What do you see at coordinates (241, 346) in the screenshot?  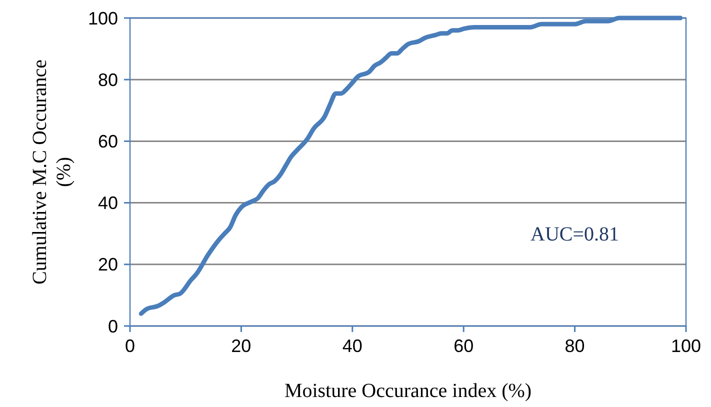 I see `x-tick-label: 20` at bounding box center [241, 346].